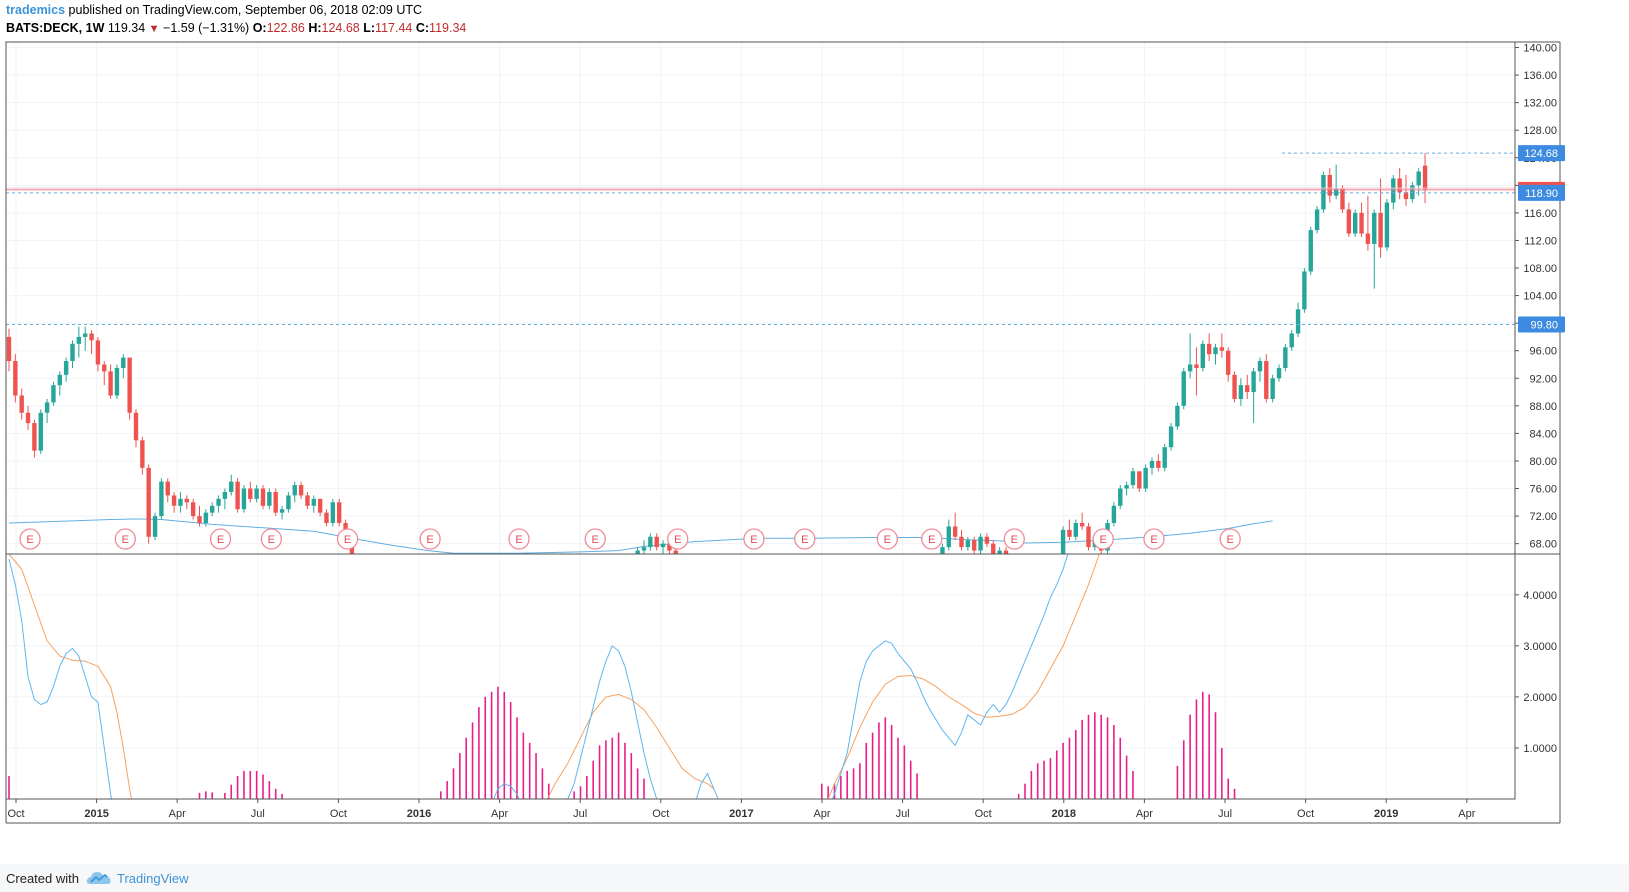  I want to click on x-tick-label: 2015, so click(96, 814).